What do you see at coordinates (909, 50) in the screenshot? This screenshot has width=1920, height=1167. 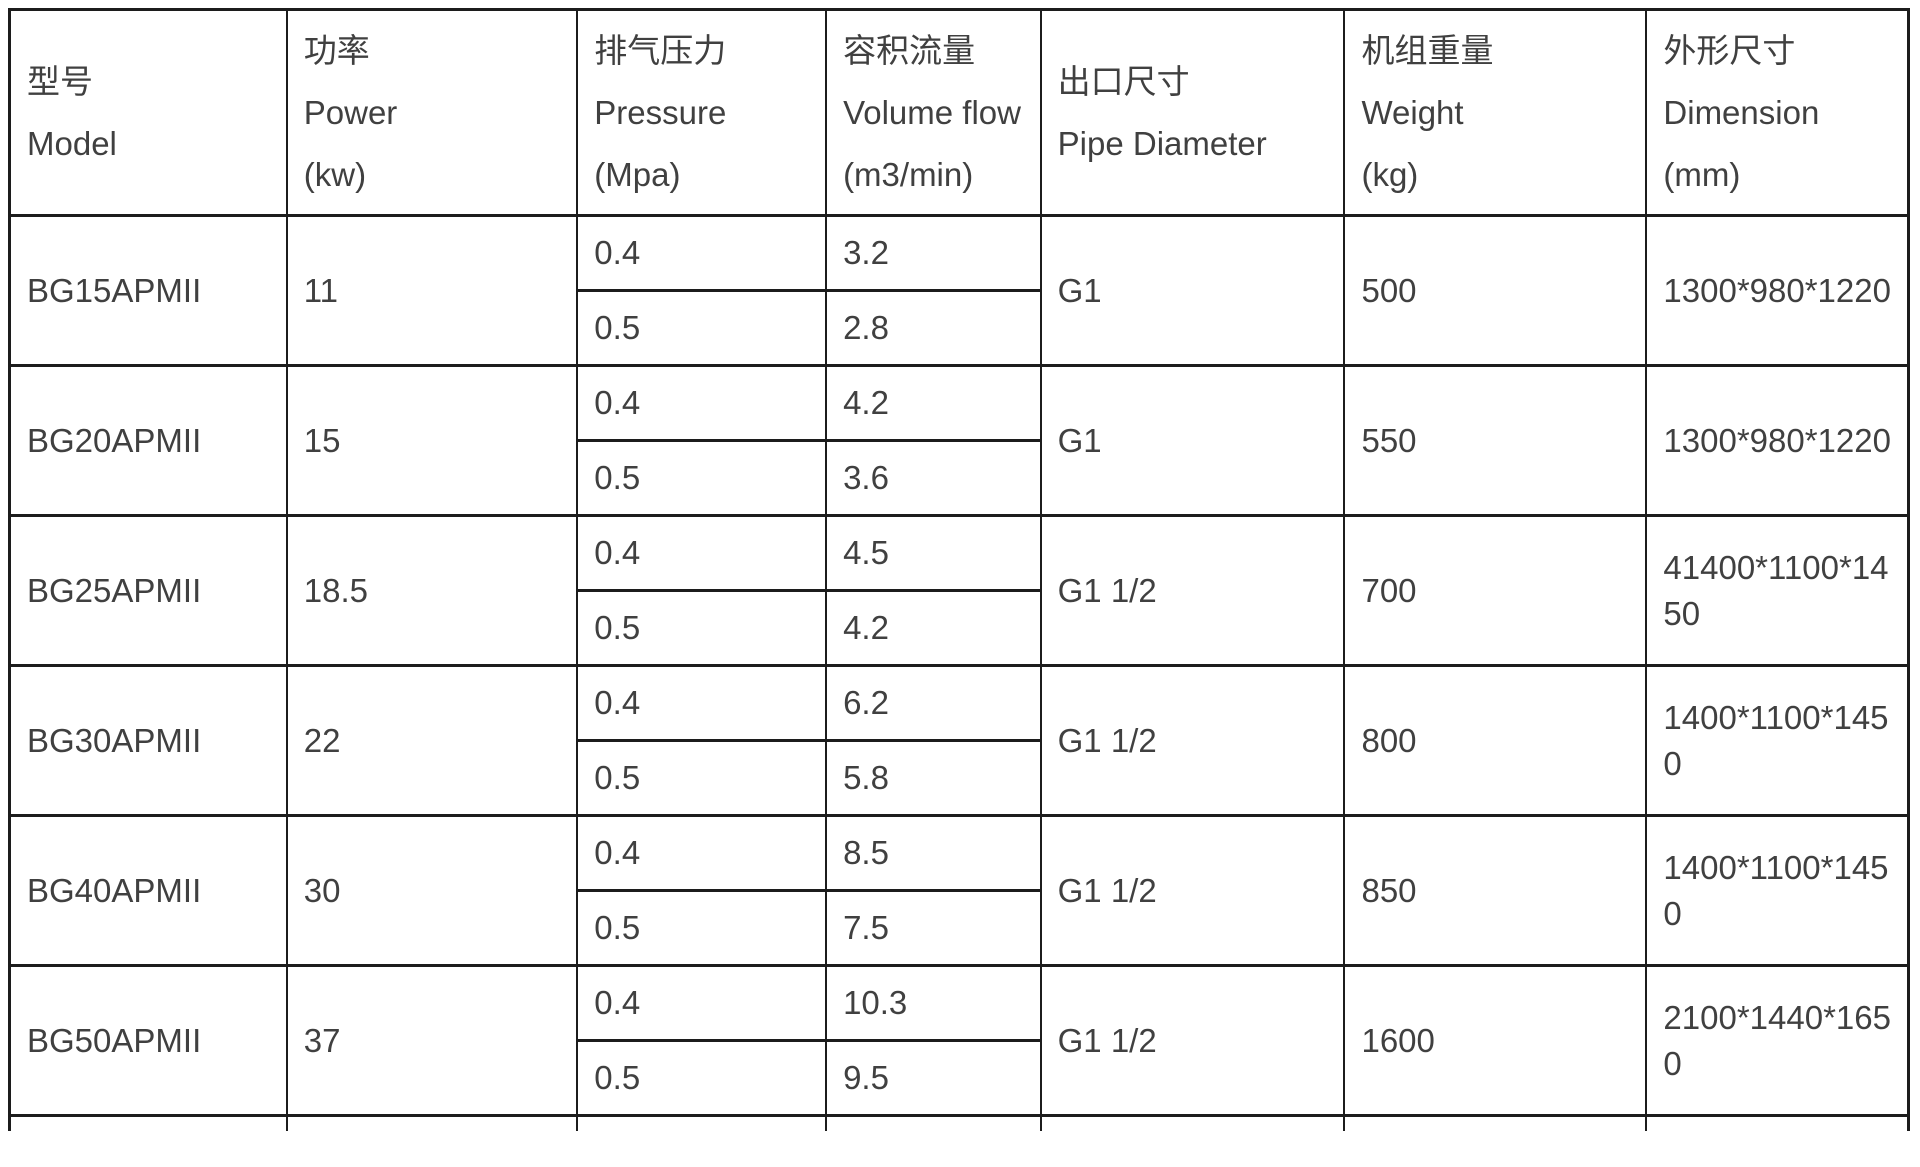 I see `header-flow-cn: 容积流量` at bounding box center [909, 50].